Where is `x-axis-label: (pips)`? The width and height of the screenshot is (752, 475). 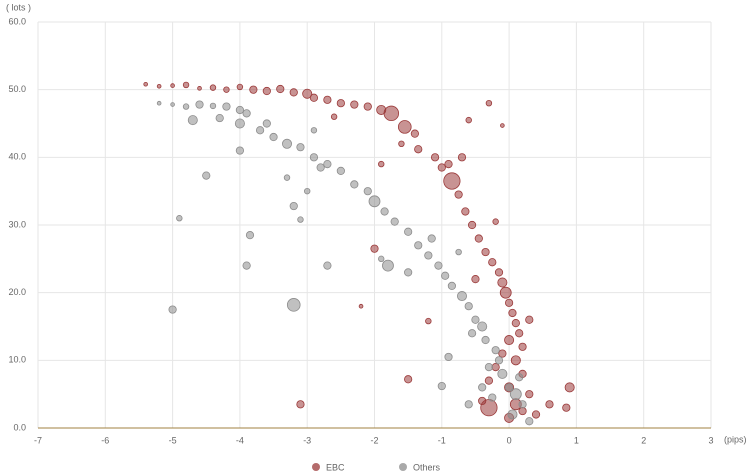
x-axis-label: (pips) is located at coordinates (735, 439).